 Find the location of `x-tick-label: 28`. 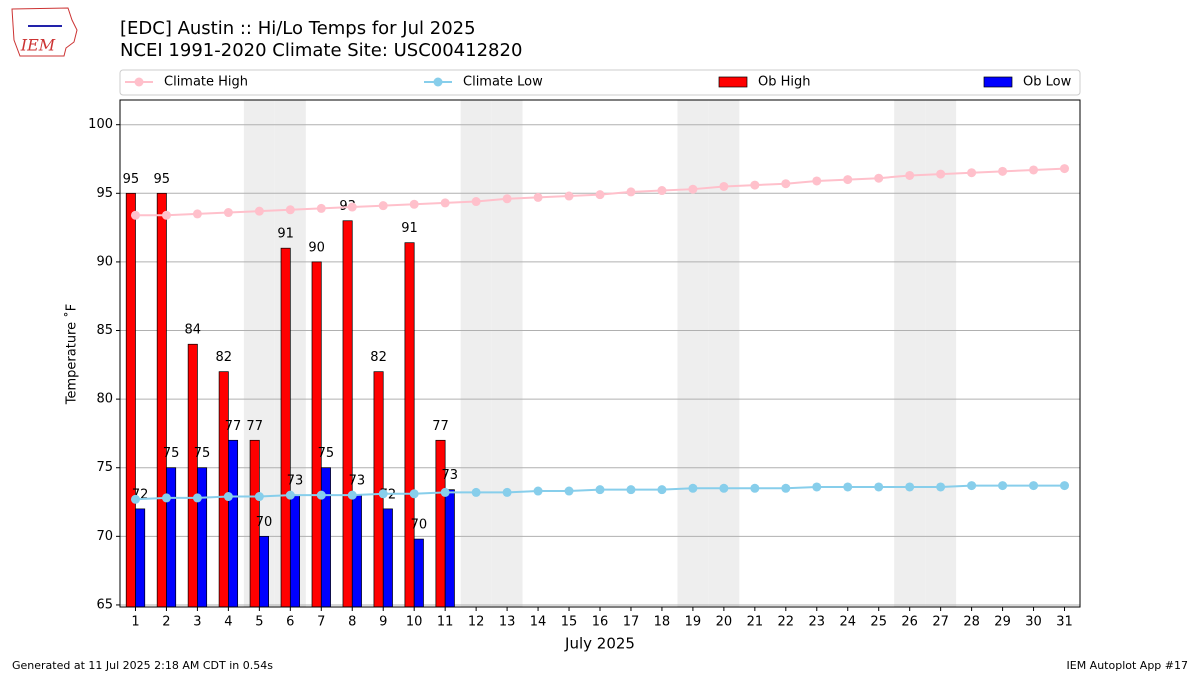

x-tick-label: 28 is located at coordinates (971, 622).